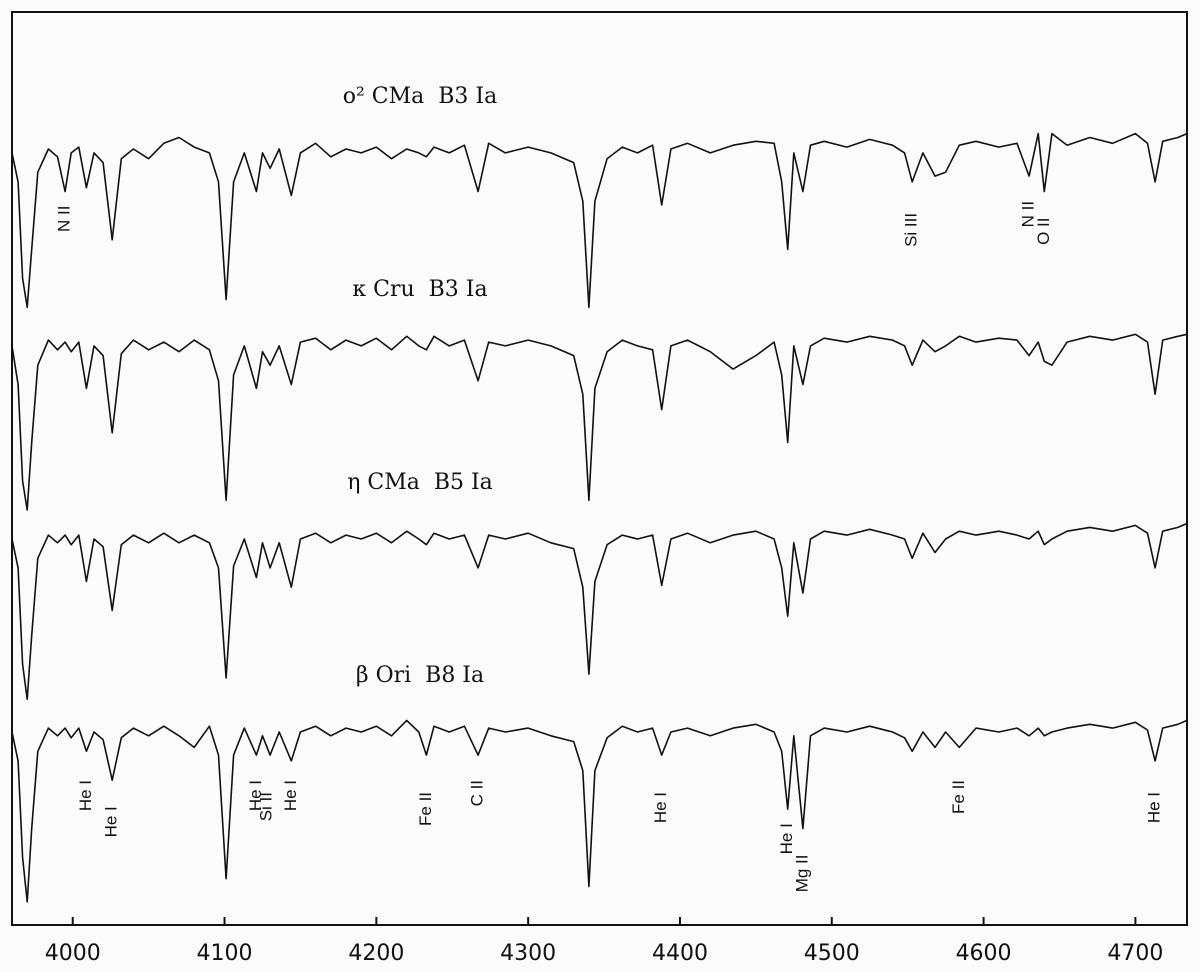 The width and height of the screenshot is (1200, 972). Describe the element at coordinates (1043, 231) in the screenshot. I see `line-id-label: O II` at that location.